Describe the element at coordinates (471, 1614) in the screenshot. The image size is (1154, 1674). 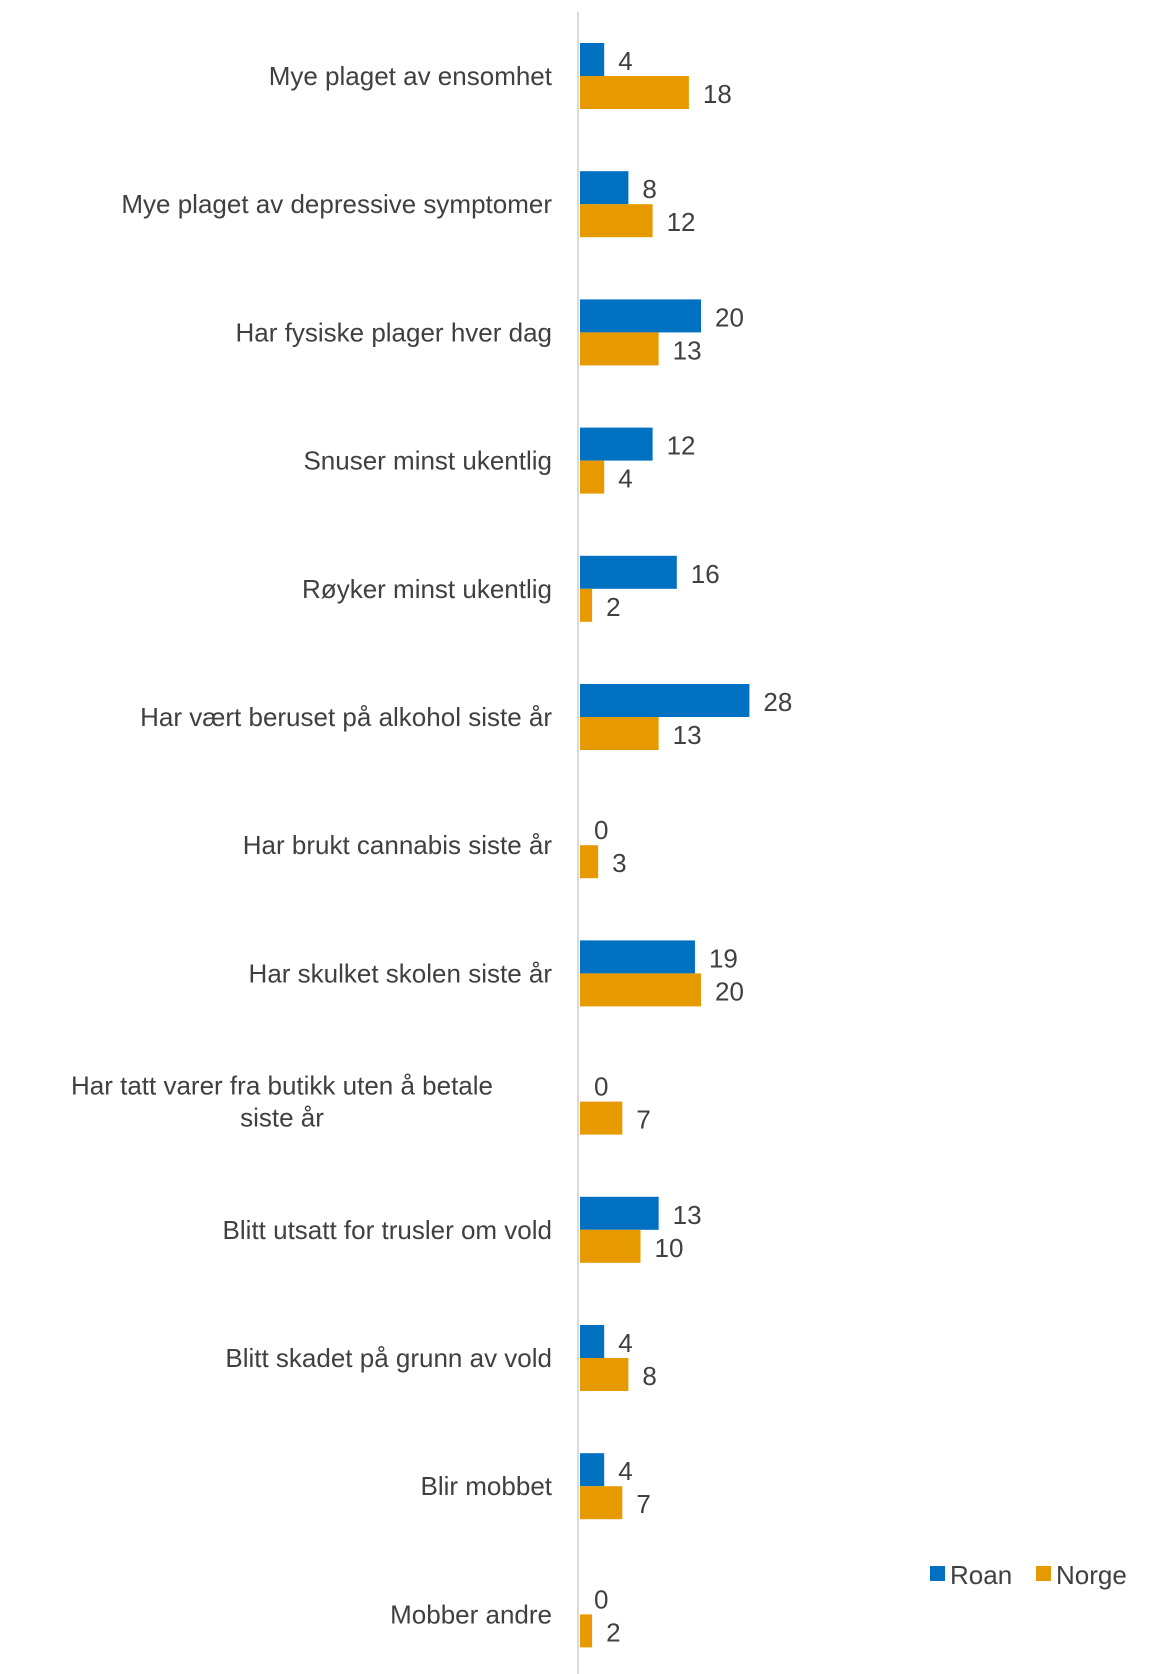
I see `category-label: Mobber andre` at that location.